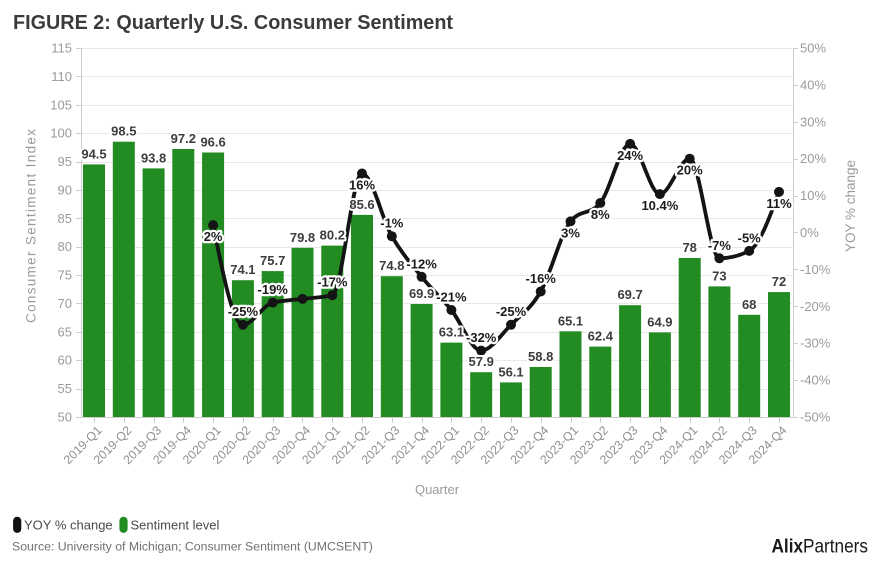 The width and height of the screenshot is (873, 570). I want to click on svg-text: -21%, so click(451, 297).